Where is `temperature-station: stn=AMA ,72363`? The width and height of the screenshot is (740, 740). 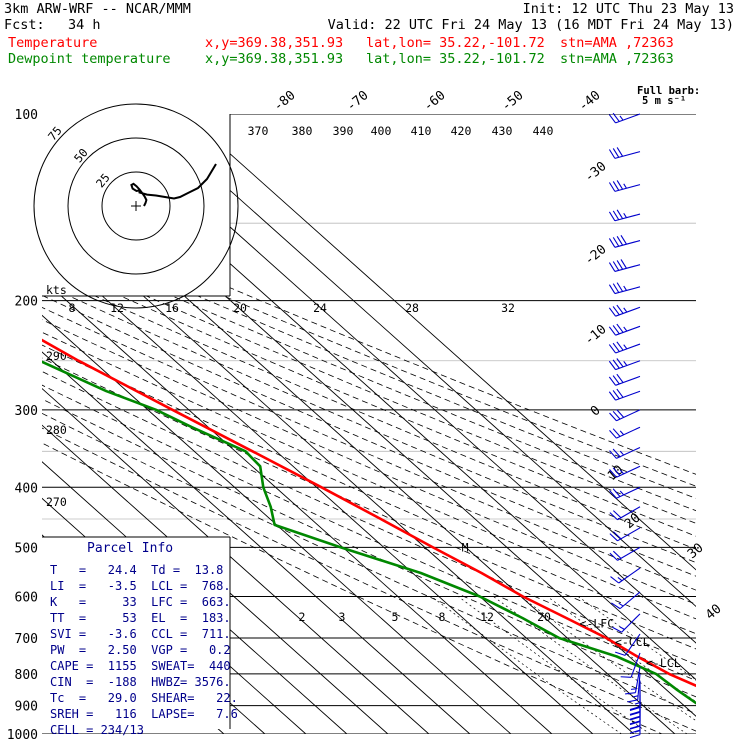
temperature-station: stn=AMA ,72363 is located at coordinates (617, 43).